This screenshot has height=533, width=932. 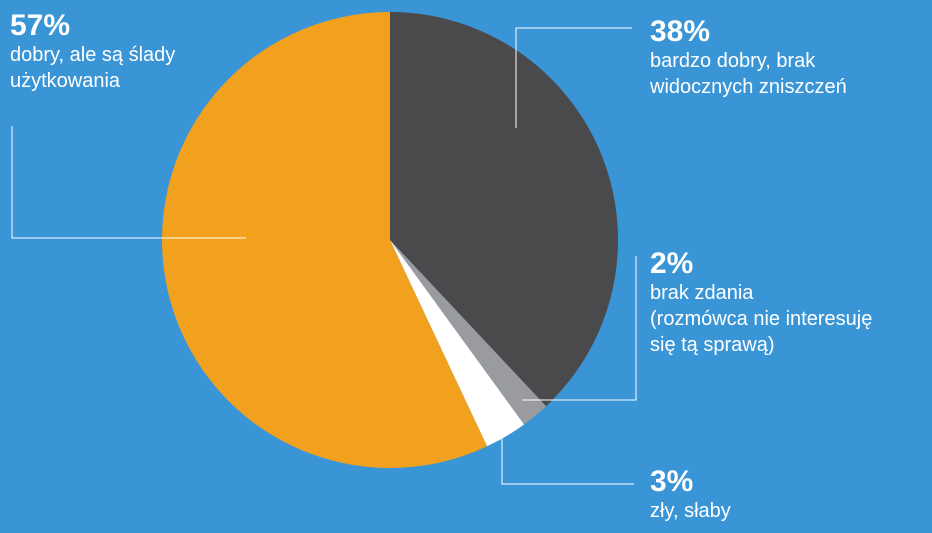 What do you see at coordinates (40, 25) in the screenshot?
I see `label-good-percent: 57%` at bounding box center [40, 25].